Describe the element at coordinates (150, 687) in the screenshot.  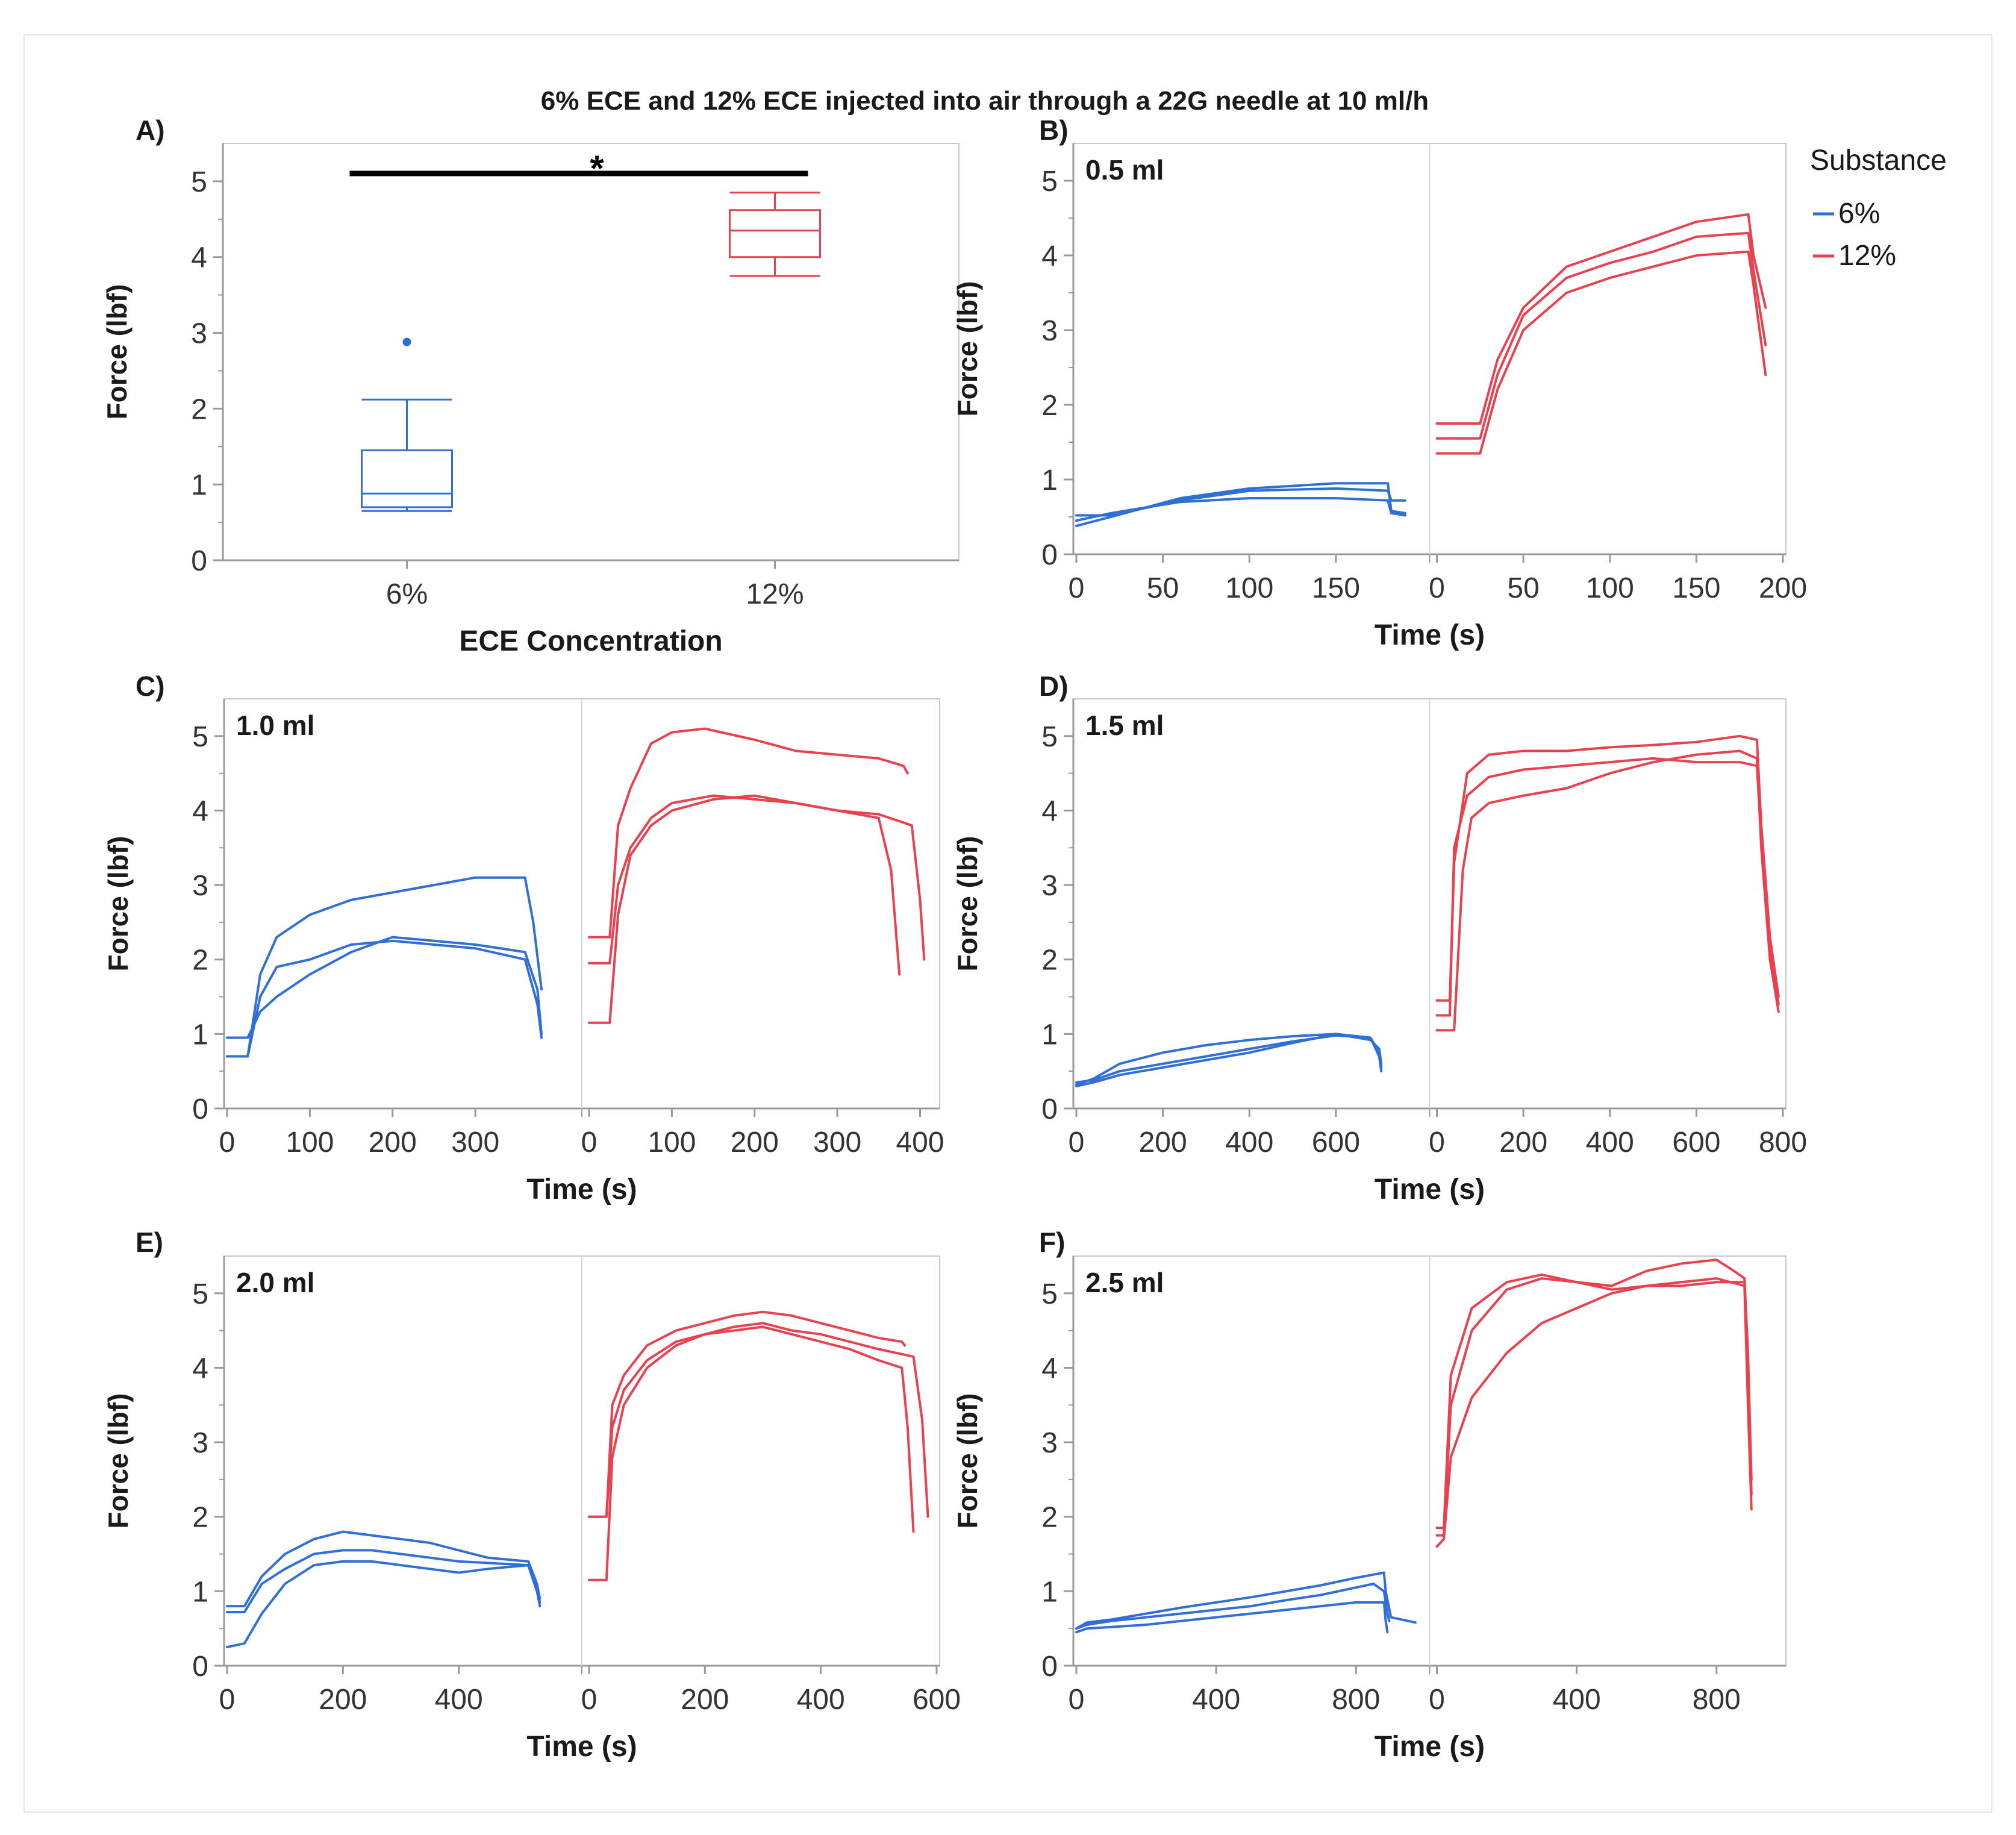
I see `panel-label: C)` at that location.